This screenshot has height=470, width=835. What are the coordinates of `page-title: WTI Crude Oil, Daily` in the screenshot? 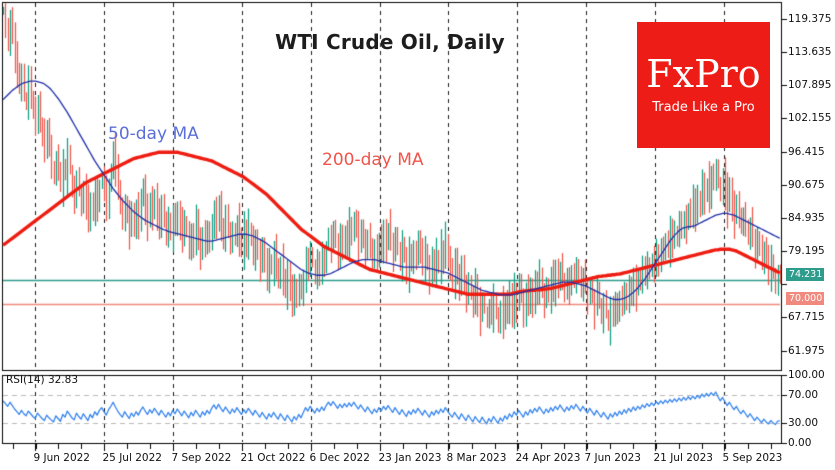 It's located at (390, 42).